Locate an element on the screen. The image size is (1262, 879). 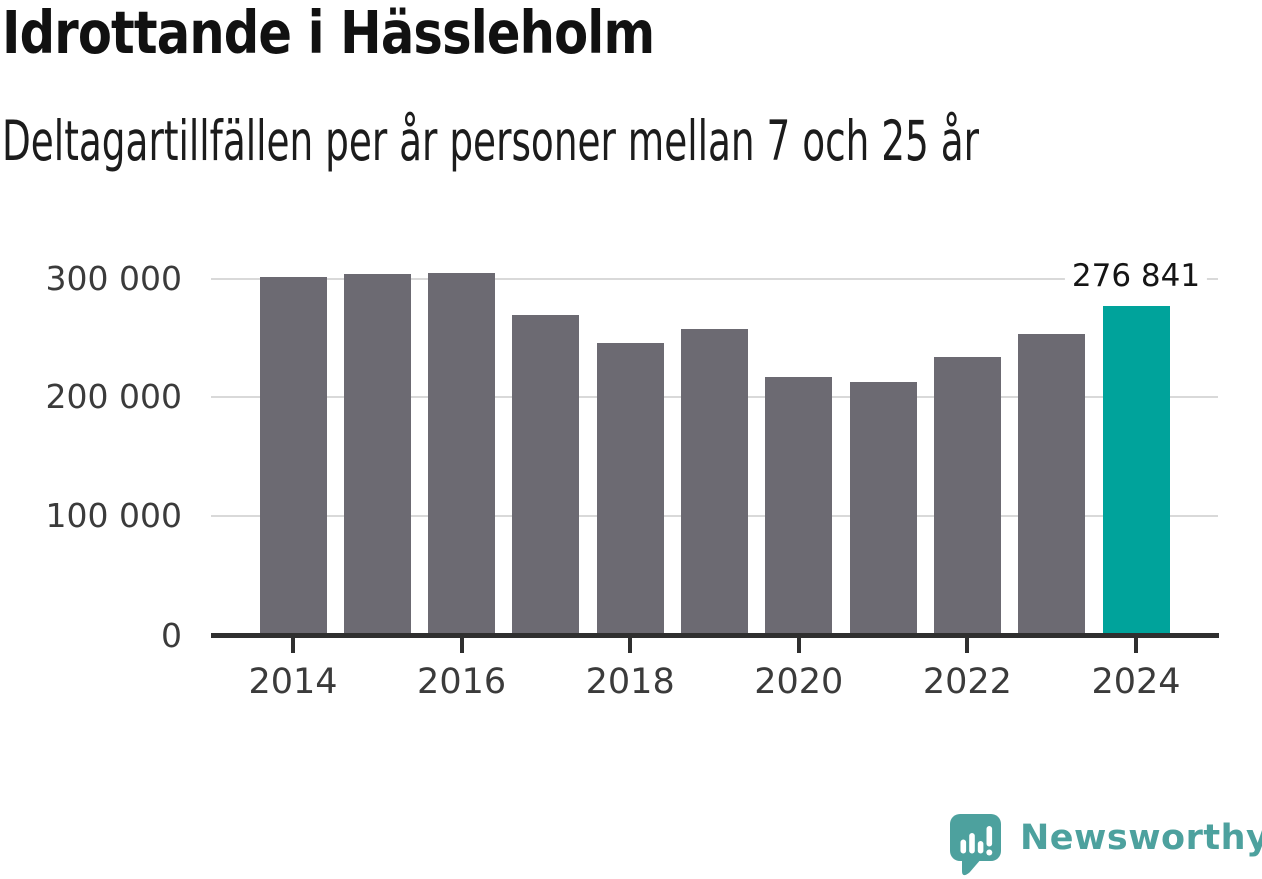
bar-2021 is located at coordinates (883, 507).